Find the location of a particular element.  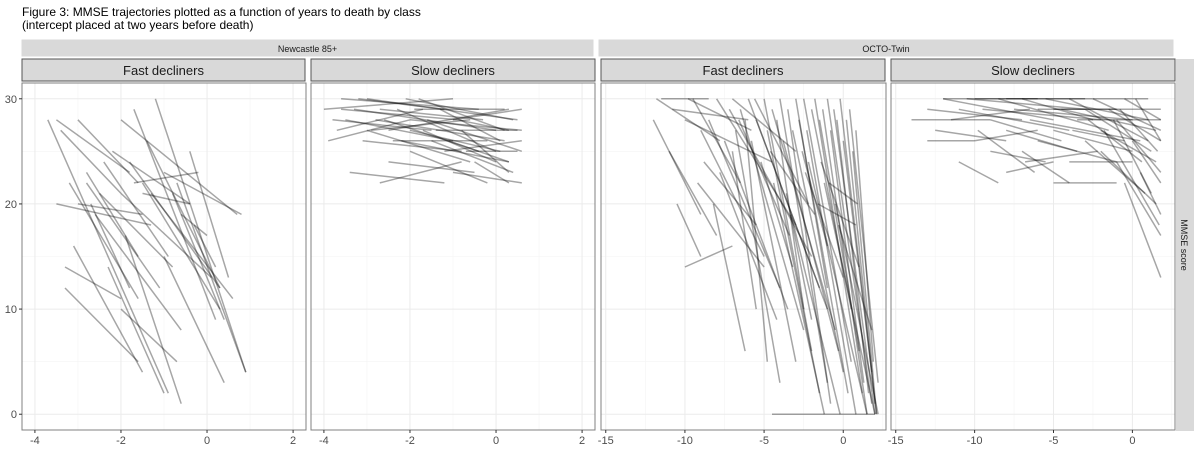

y-axis-label: MMSE score is located at coordinates (1184, 245).